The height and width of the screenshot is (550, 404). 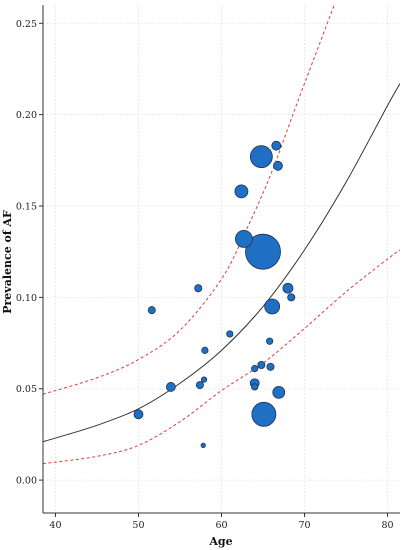 I want to click on x-tick-label: 50, so click(x=138, y=525).